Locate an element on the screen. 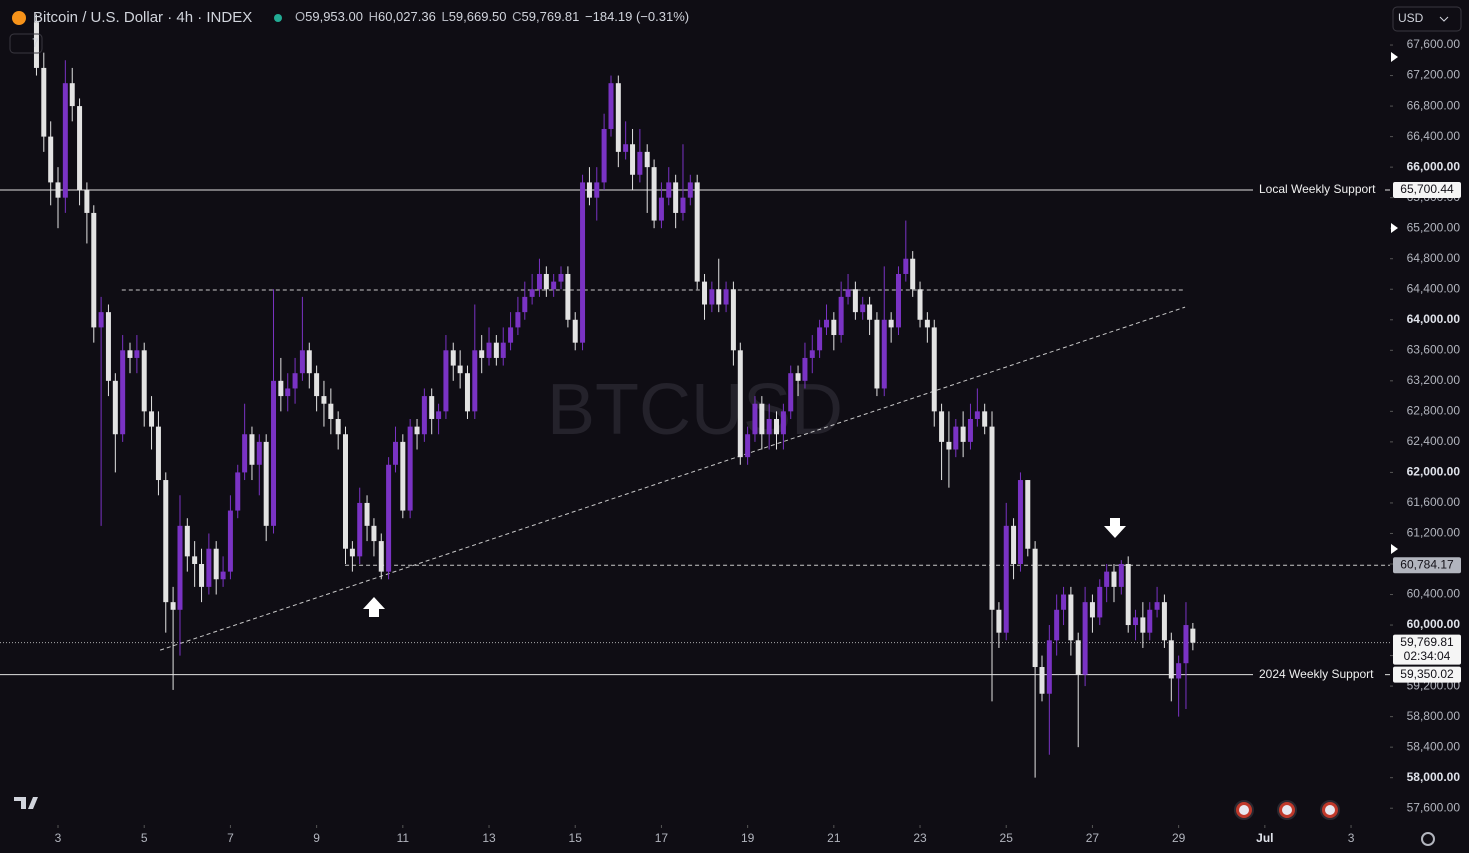 The height and width of the screenshot is (853, 1469). x-tick-label: 25 is located at coordinates (1007, 838).